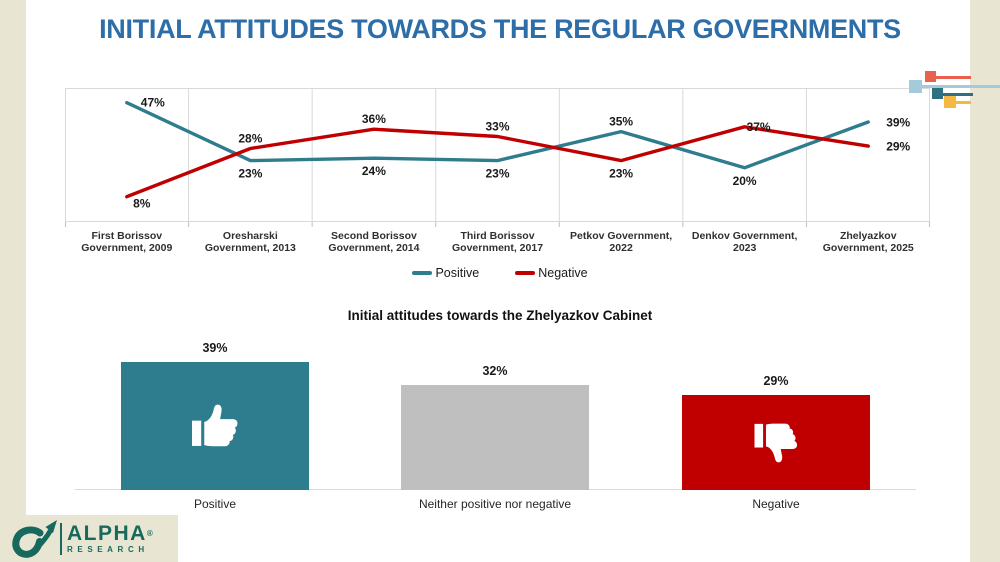 The height and width of the screenshot is (562, 1000). I want to click on x-axis-label: Third Borissov Government, 2017, so click(498, 242).